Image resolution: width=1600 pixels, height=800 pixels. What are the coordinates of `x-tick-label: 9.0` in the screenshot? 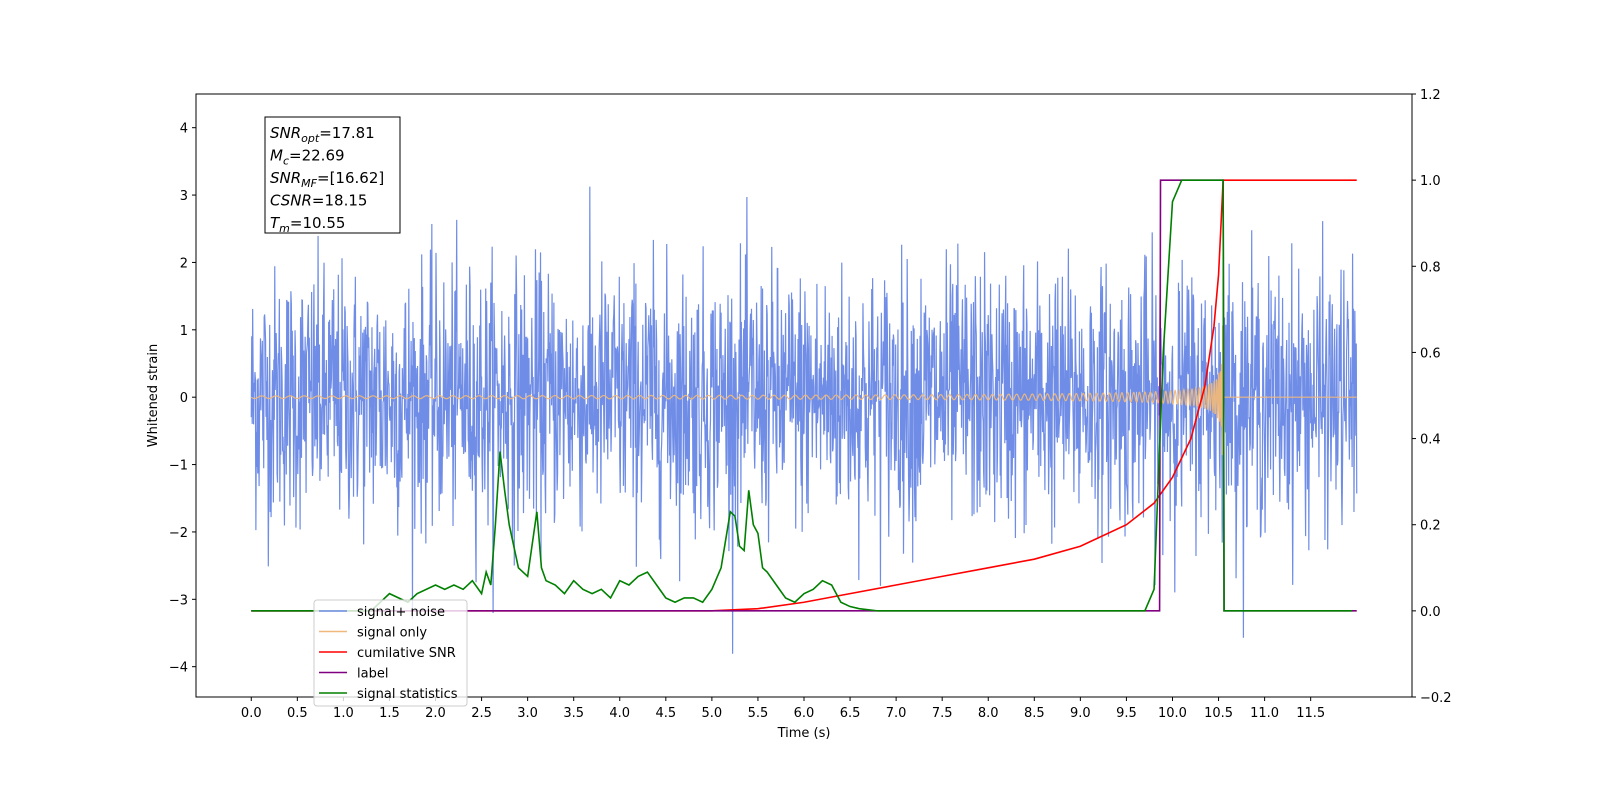 It's located at (1080, 713).